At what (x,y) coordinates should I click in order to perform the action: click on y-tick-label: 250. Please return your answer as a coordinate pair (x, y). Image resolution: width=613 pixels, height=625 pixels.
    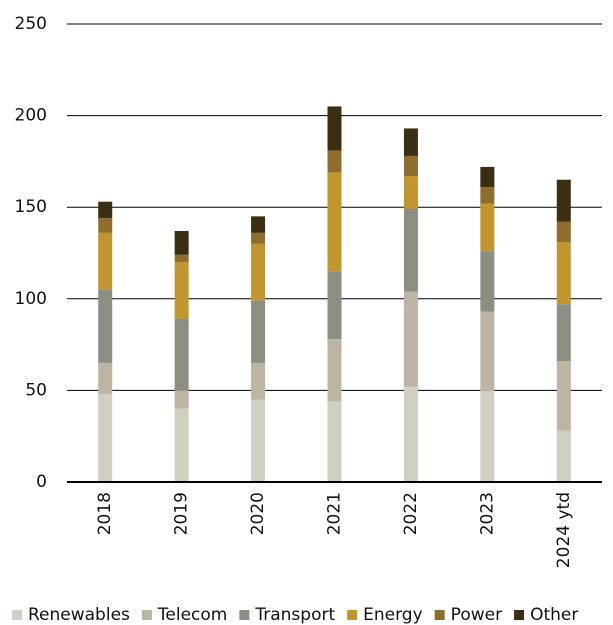
    Looking at the image, I should click on (31, 24).